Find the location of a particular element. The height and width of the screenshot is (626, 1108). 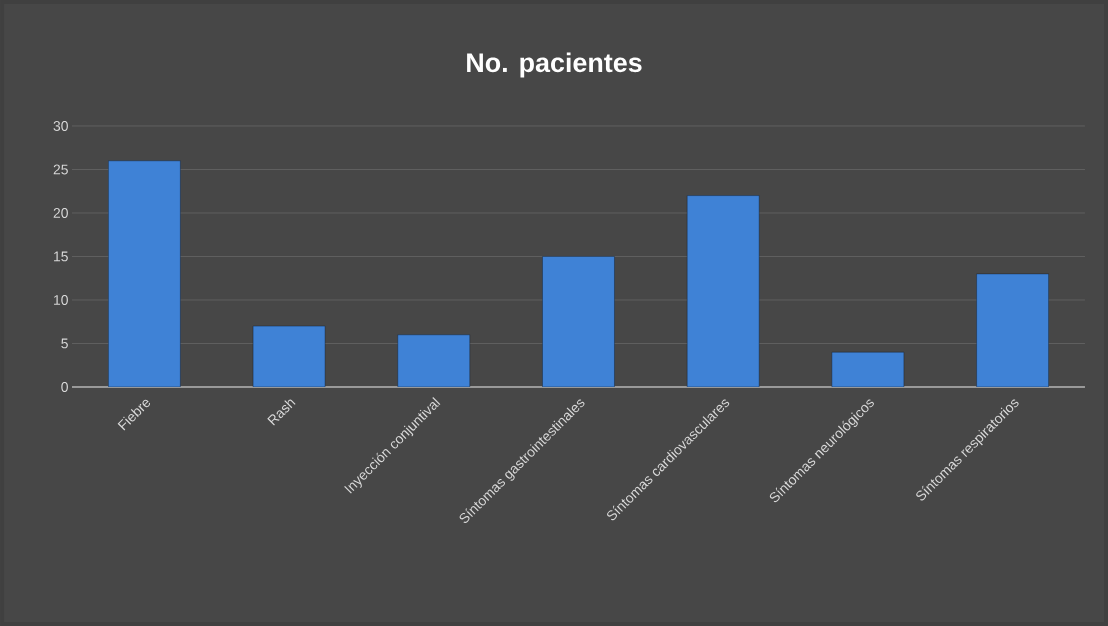

chart-title: No. pacientes is located at coordinates (554, 65).